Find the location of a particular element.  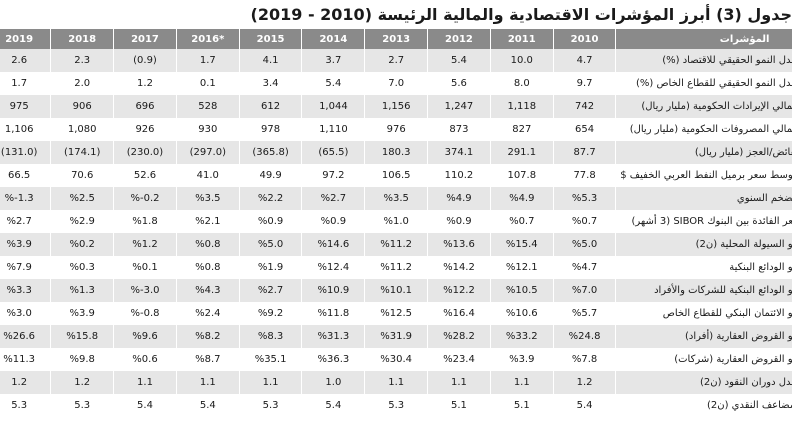

indicator-value-cell: 2.6 is located at coordinates (26, 60).